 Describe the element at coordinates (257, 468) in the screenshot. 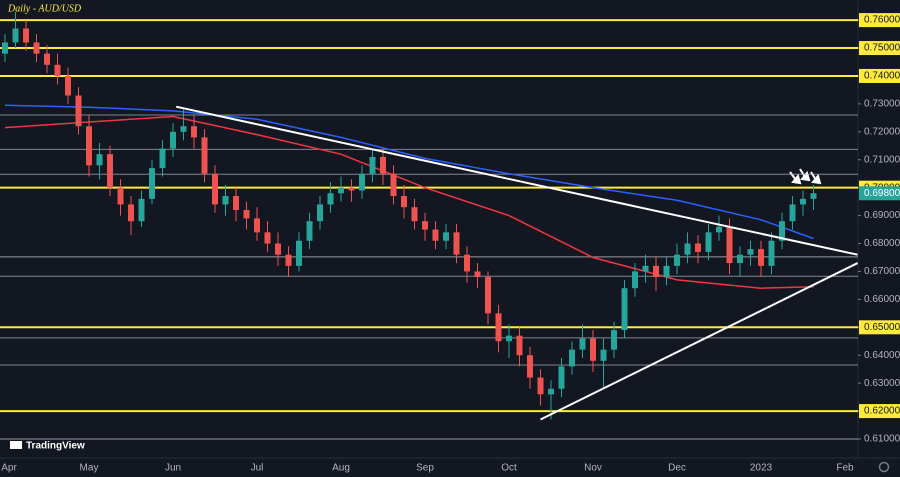

I see `x-tick-label: Jul` at that location.